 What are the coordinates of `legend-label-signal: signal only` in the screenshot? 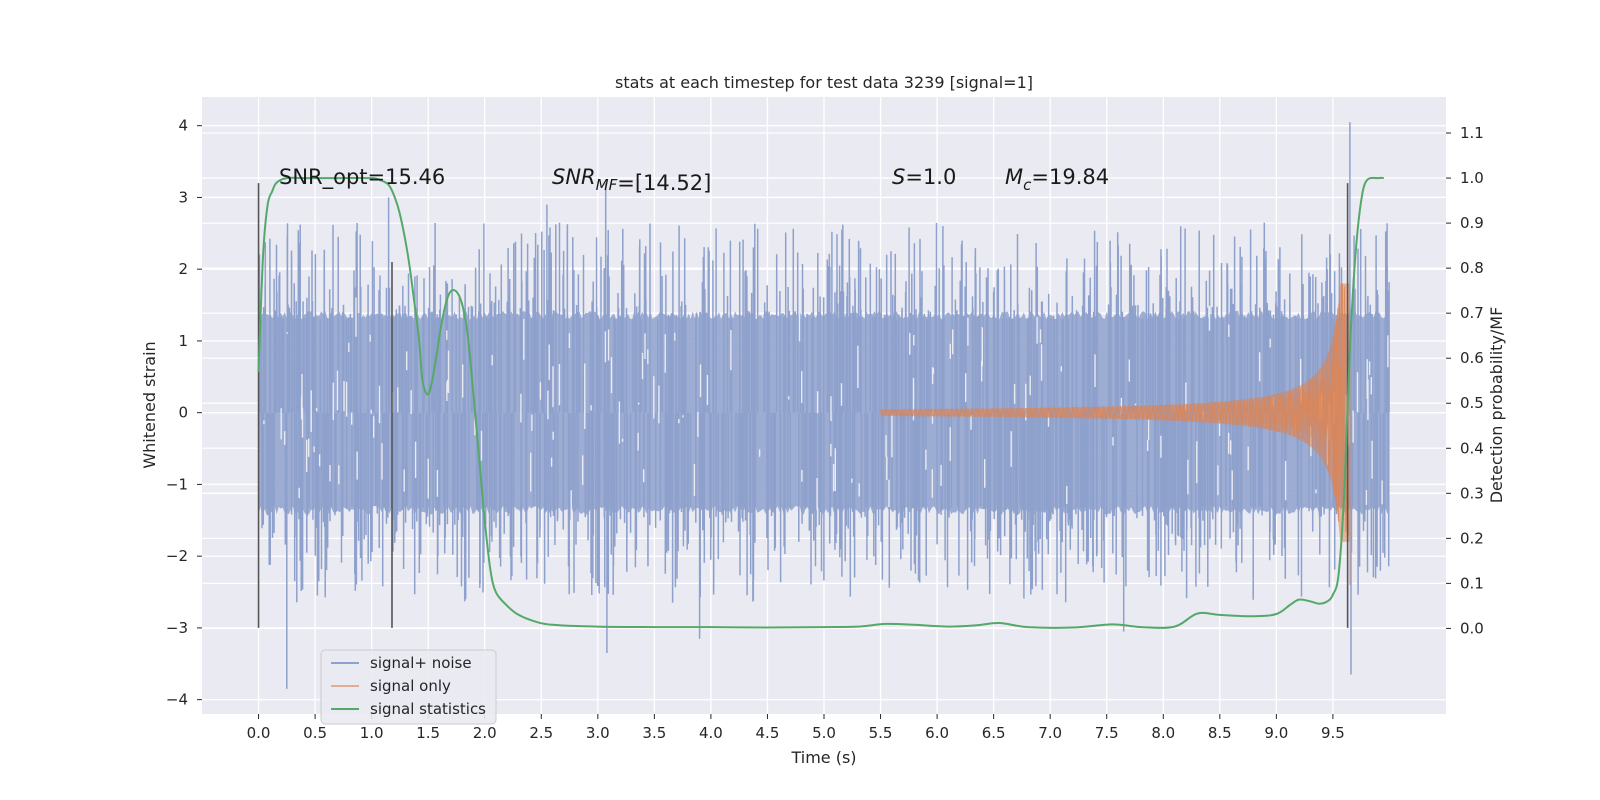 It's located at (410, 686).